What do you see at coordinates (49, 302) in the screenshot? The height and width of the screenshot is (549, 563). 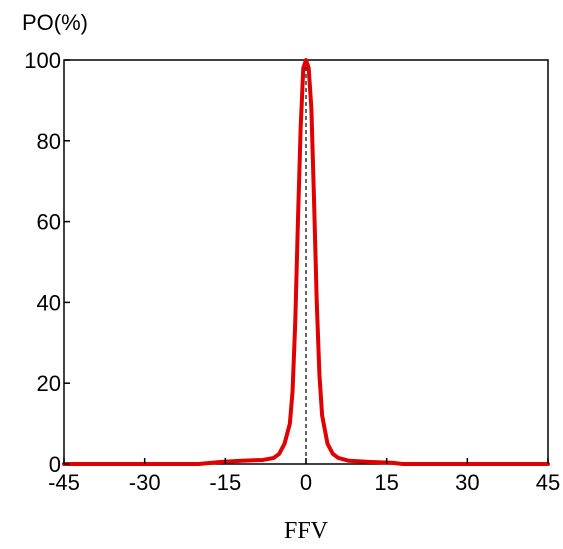 I see `y-tick-label: 40` at bounding box center [49, 302].